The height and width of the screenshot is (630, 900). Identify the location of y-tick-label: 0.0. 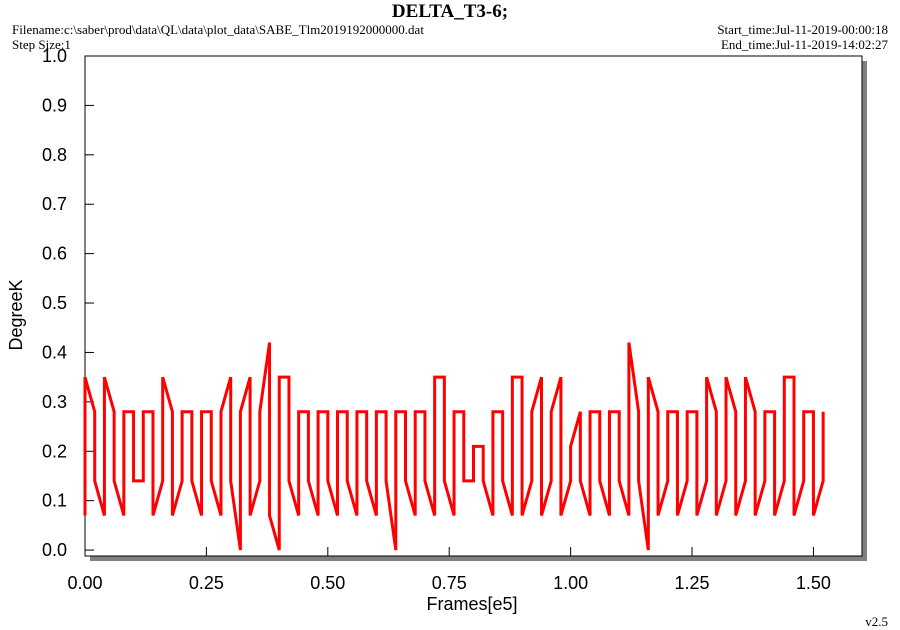
(54, 550).